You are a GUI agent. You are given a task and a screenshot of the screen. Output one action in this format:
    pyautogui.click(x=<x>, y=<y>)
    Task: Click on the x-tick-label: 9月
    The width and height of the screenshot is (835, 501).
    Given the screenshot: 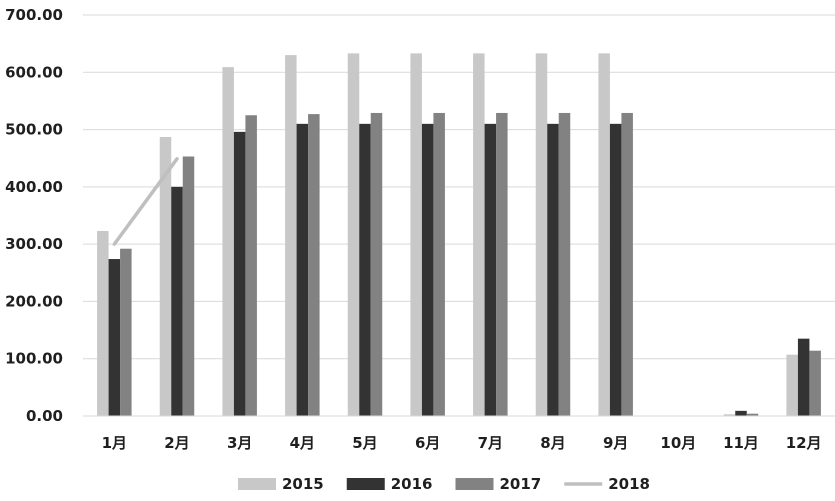 What is the action you would take?
    pyautogui.click(x=615, y=443)
    